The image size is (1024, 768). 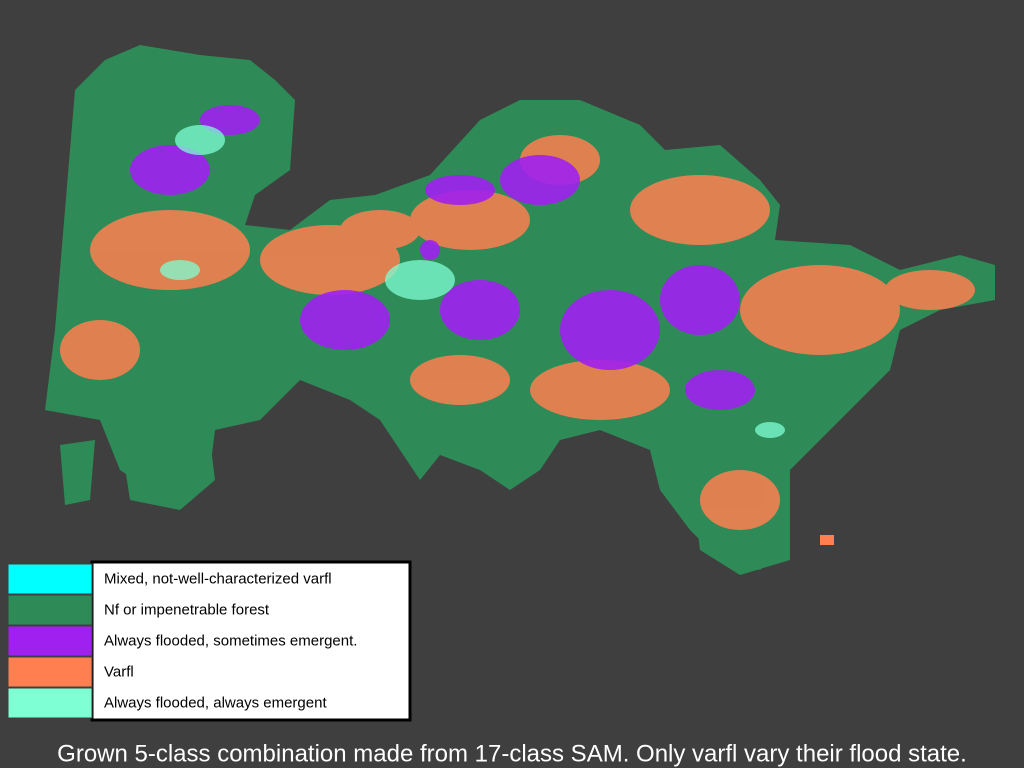 I want to click on legend-label: Varfl, so click(x=119, y=671).